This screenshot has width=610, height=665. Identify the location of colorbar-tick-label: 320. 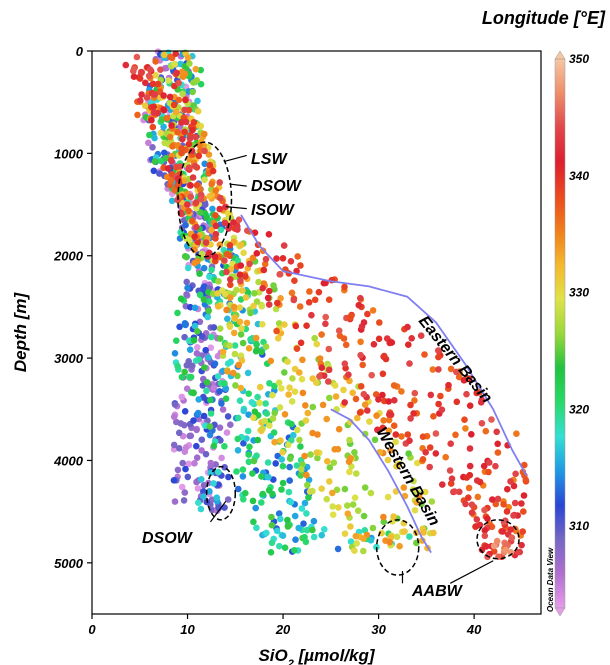
(579, 409).